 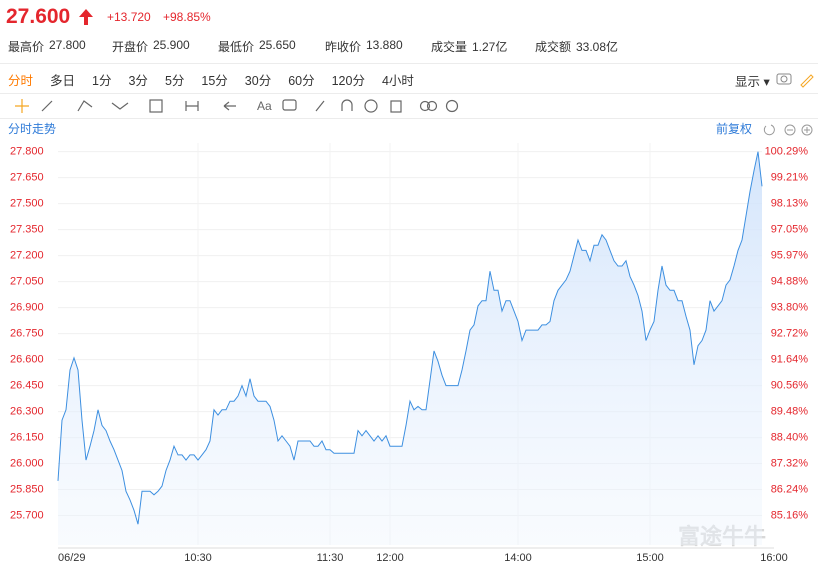 What do you see at coordinates (790, 255) in the screenshot?
I see `y2-tick-label: 95.97%` at bounding box center [790, 255].